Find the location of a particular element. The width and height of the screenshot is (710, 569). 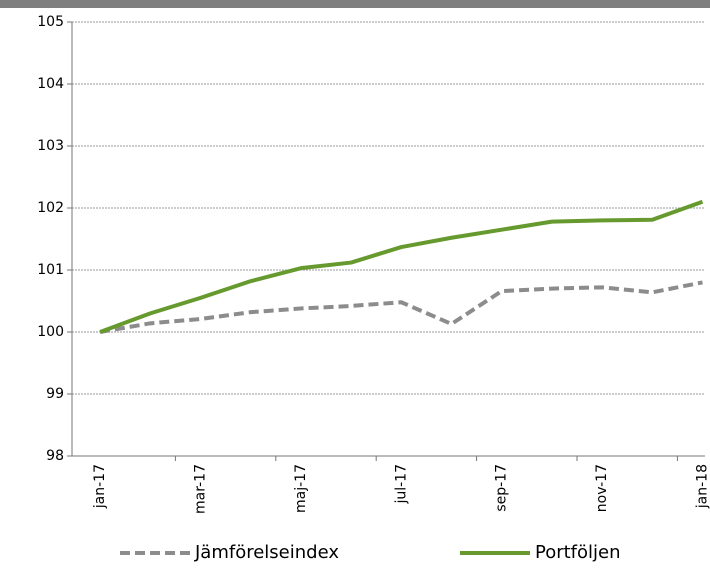

x-tick-label: jan-17 is located at coordinates (100, 486).